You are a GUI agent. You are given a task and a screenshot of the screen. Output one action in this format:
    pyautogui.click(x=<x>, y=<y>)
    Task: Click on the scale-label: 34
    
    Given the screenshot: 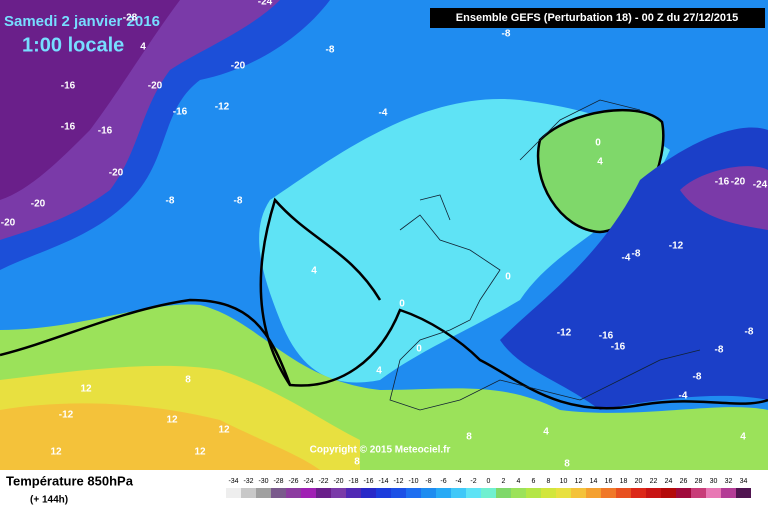 What is the action you would take?
    pyautogui.click(x=744, y=481)
    